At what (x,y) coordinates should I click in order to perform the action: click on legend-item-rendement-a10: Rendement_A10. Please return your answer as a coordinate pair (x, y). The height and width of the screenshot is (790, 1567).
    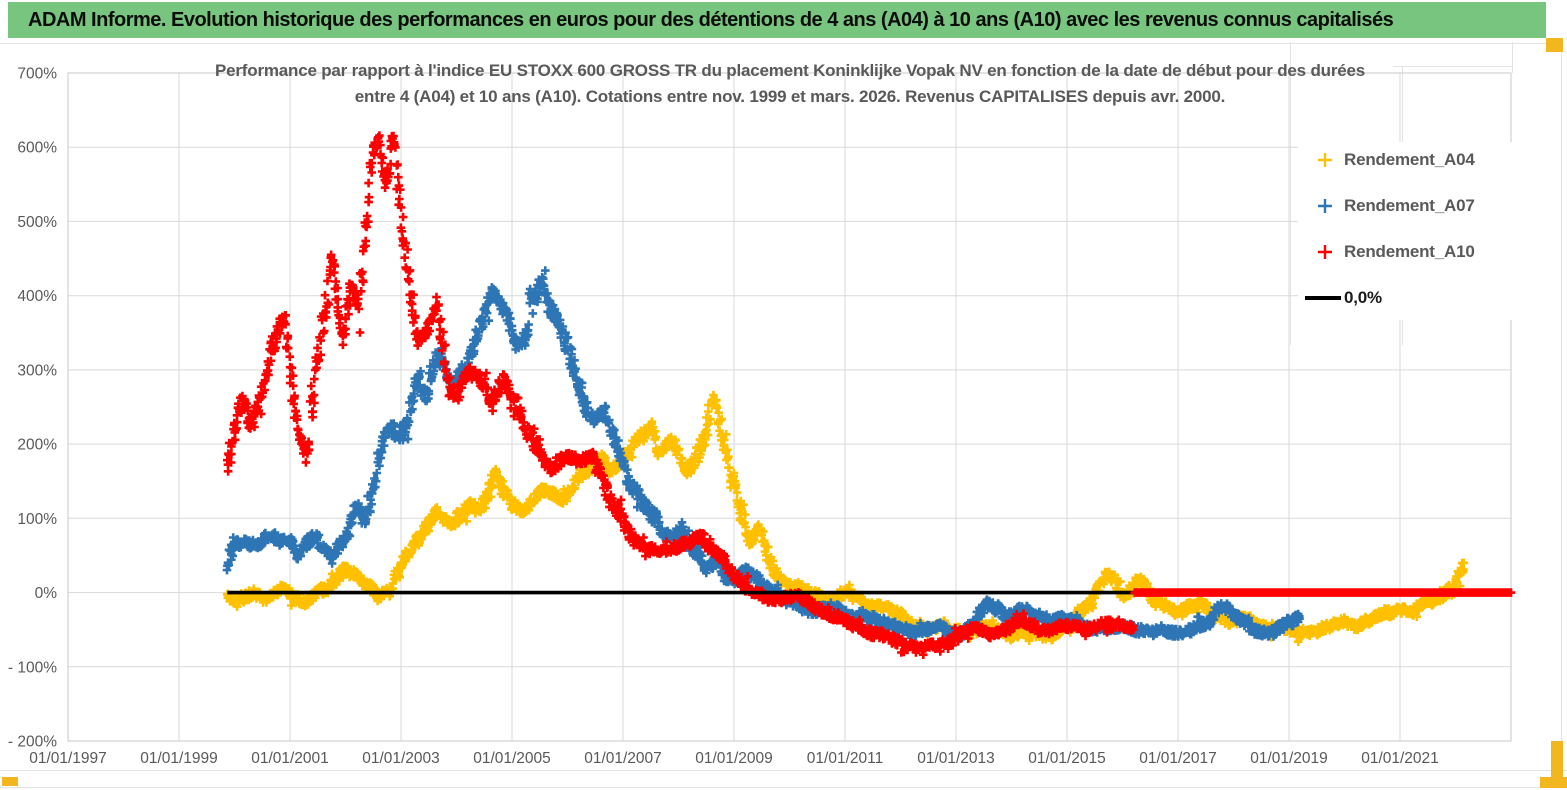
    Looking at the image, I should click on (1405, 252).